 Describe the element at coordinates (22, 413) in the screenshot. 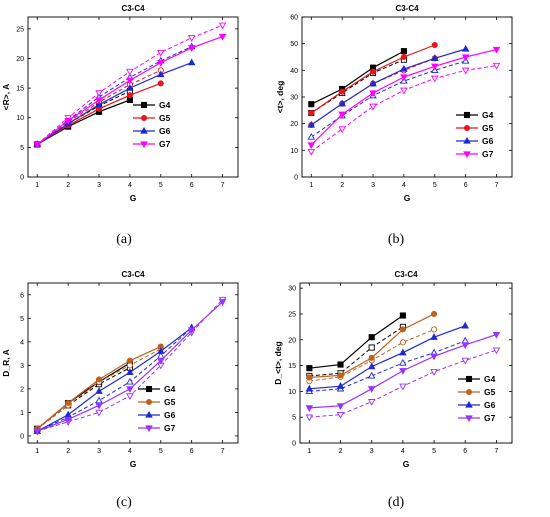

I see `y-tick-label: 1` at that location.